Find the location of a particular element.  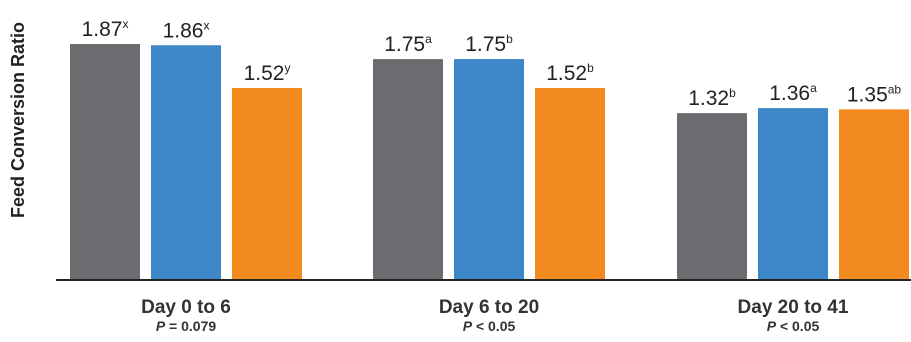

category-label-3: Day 20 to 41 is located at coordinates (793, 307).